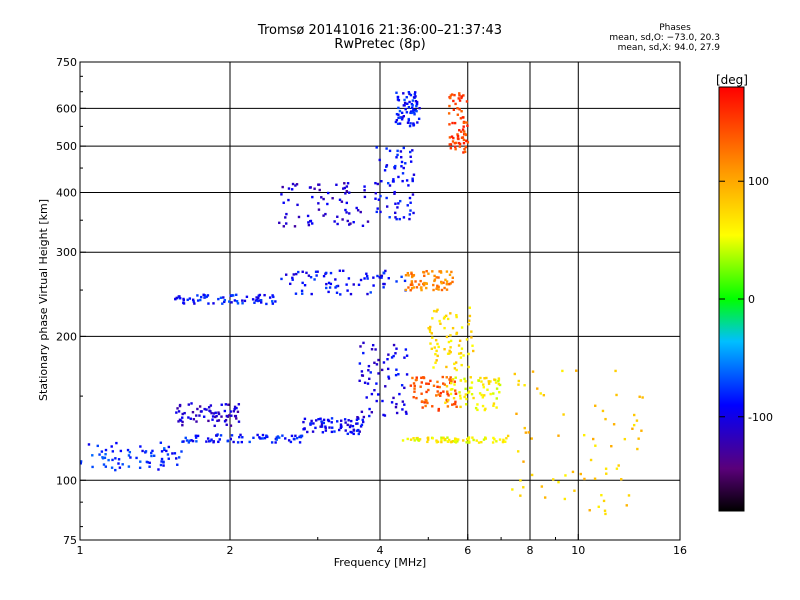  I want to click on y-tick-label: 750, so click(66, 62).